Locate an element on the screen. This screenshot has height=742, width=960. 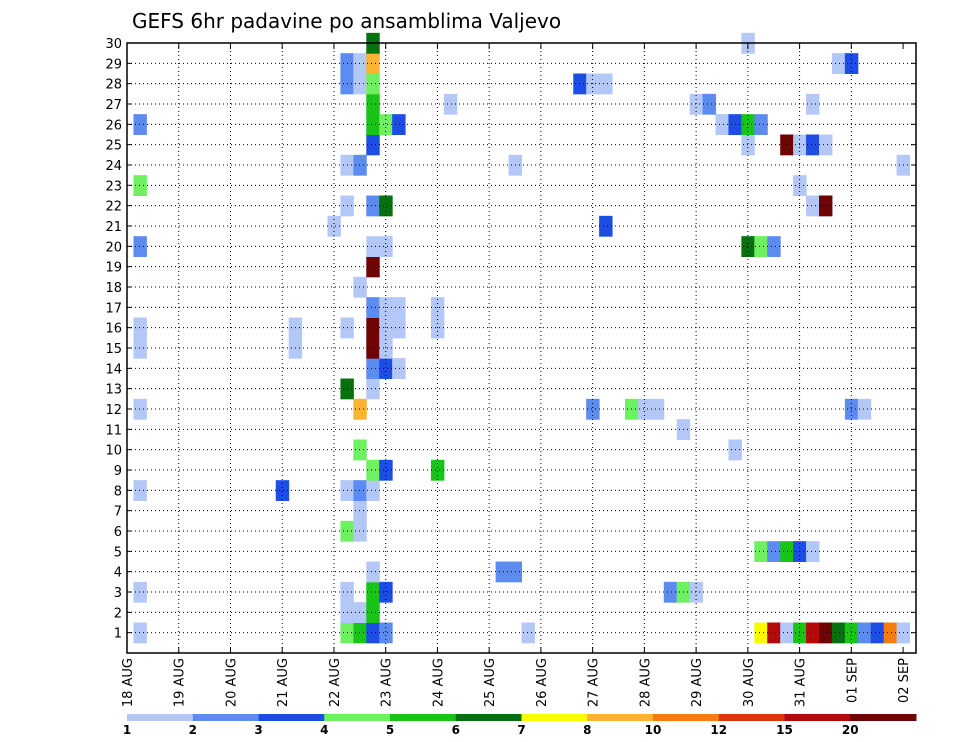
y-tick-label: 1 is located at coordinates (118, 634).